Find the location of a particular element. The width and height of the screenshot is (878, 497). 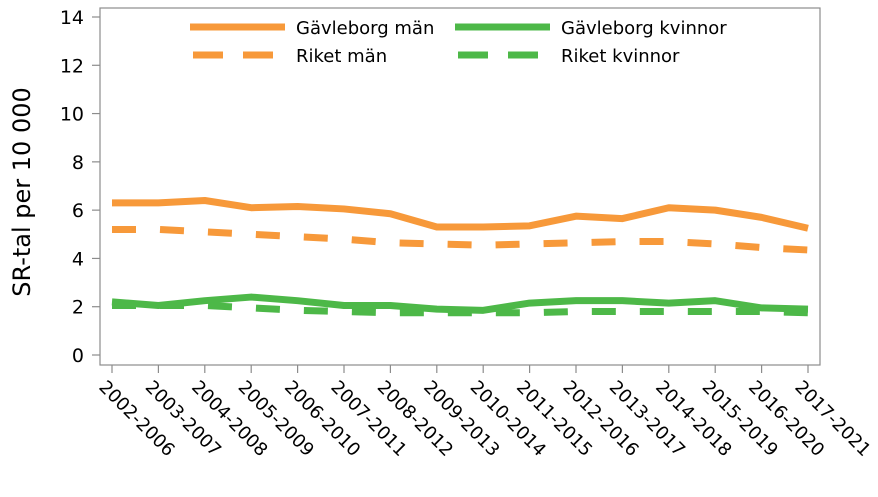

y-tick-label: 6 is located at coordinates (78, 211).